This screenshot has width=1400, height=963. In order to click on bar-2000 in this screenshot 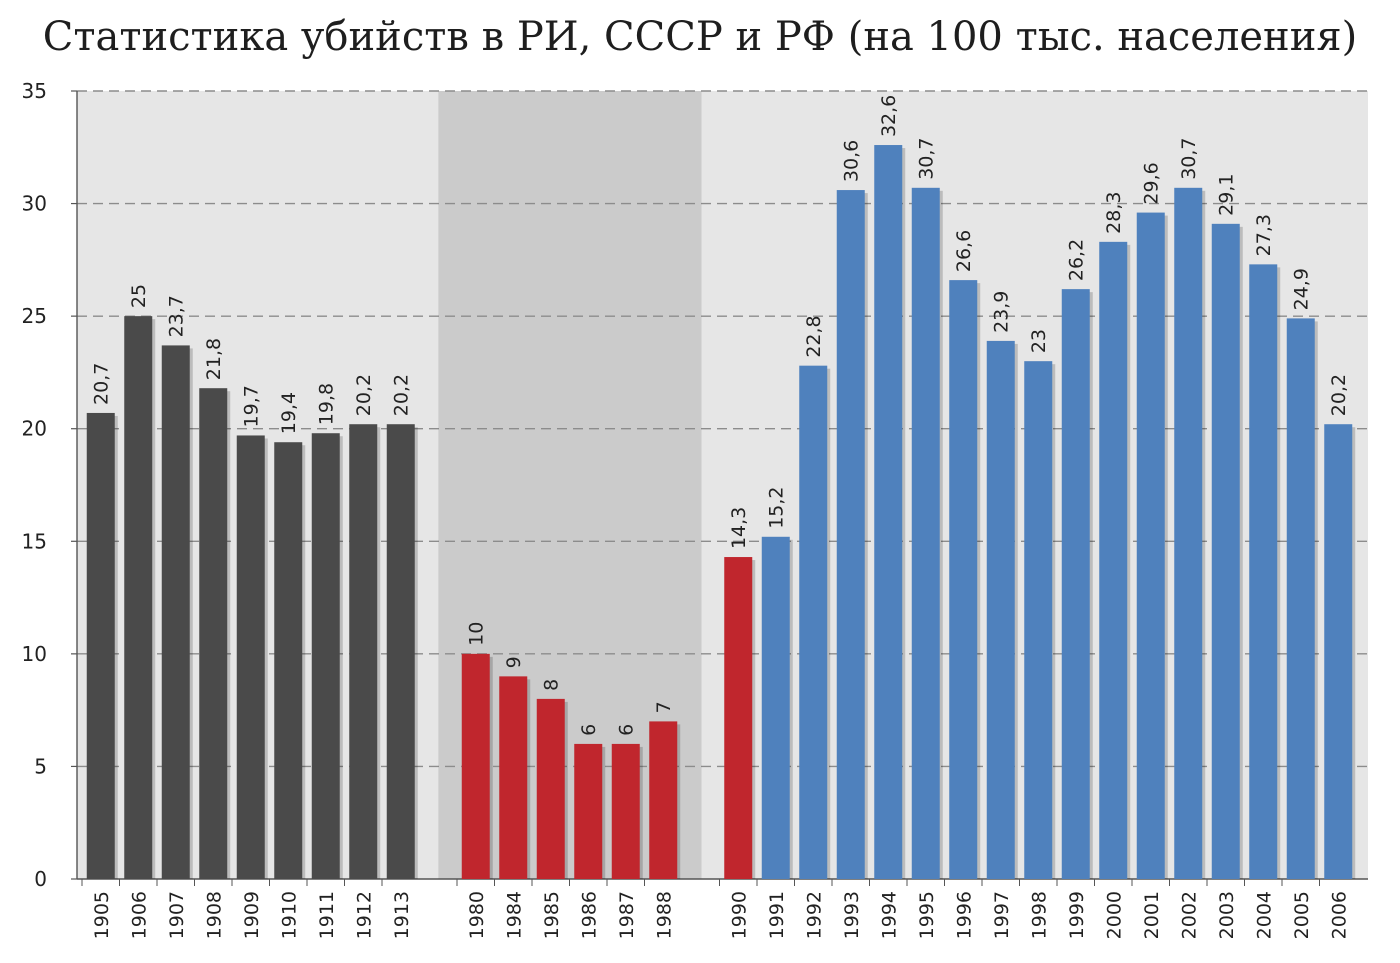, I will do `click(1113, 560)`.